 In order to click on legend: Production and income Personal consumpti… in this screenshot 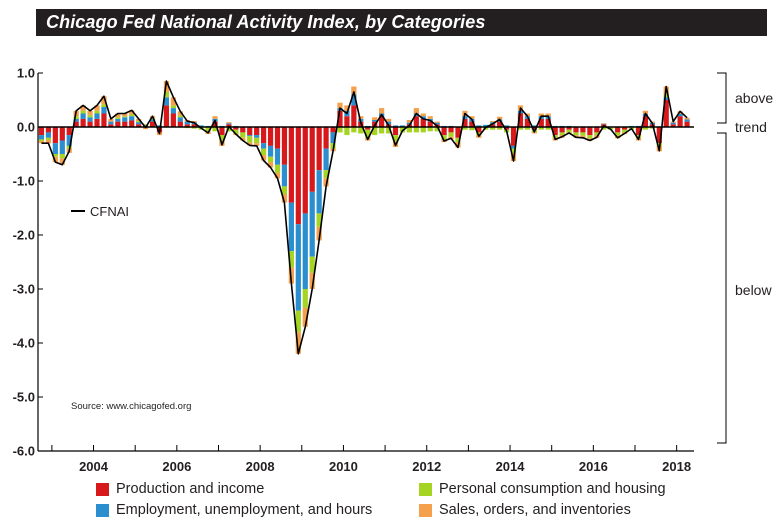, I will do `click(416, 501)`.